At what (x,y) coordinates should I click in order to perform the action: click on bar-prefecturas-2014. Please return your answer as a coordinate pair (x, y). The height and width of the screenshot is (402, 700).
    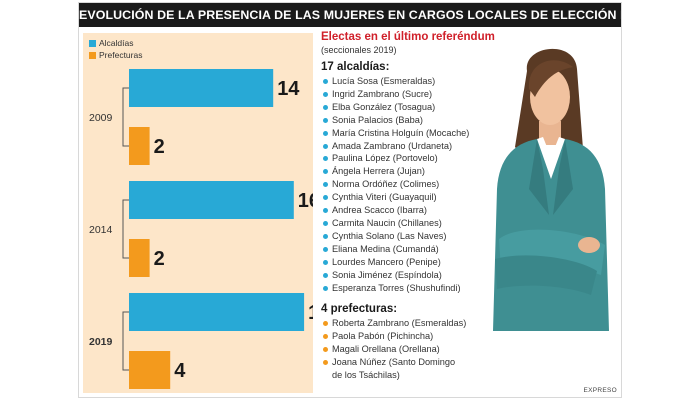
    Looking at the image, I should click on (139, 258).